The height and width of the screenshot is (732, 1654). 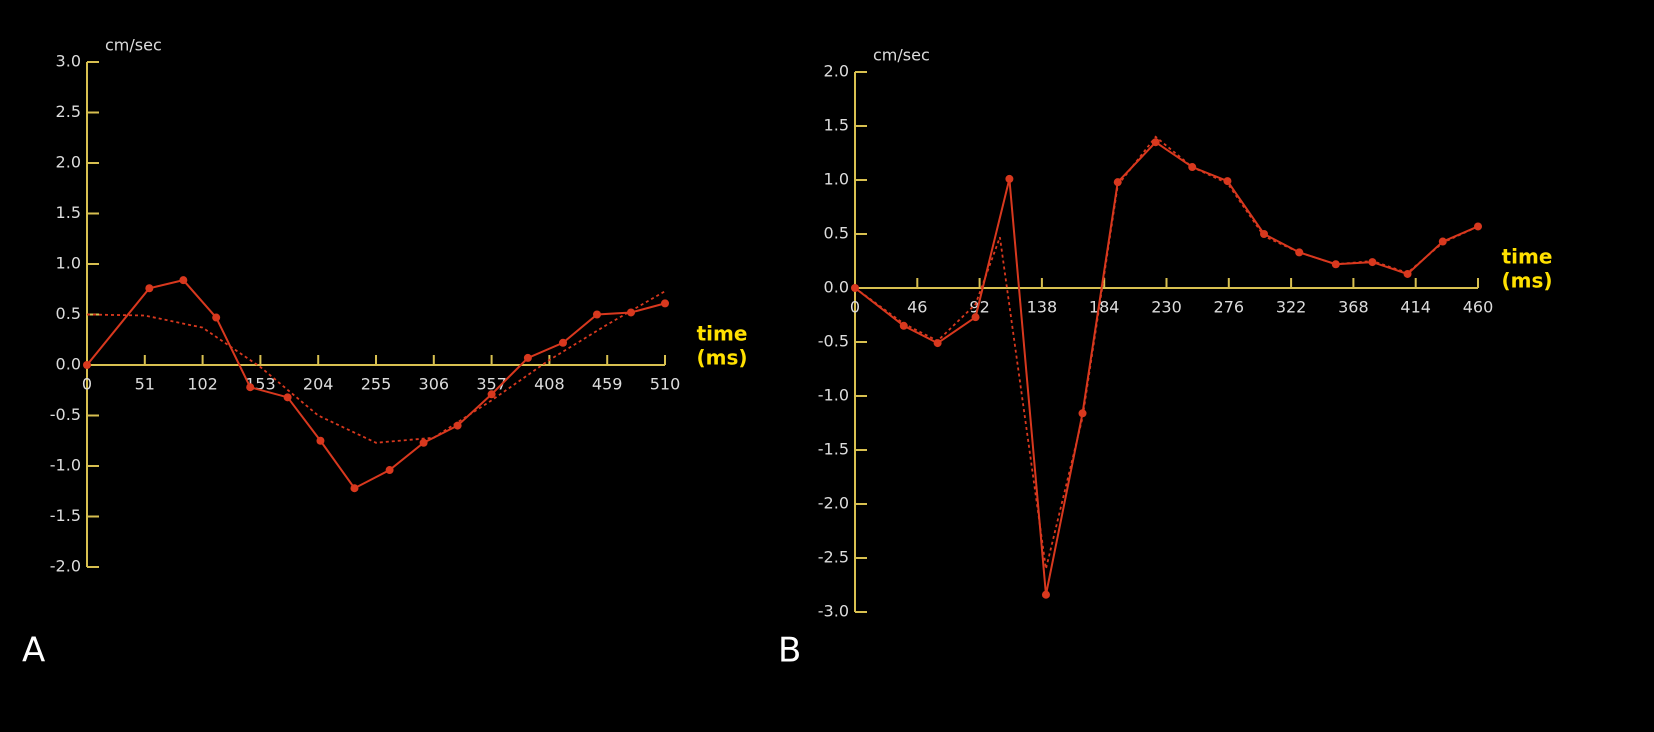 What do you see at coordinates (1353, 307) in the screenshot?
I see `x-tick-label: 368` at bounding box center [1353, 307].